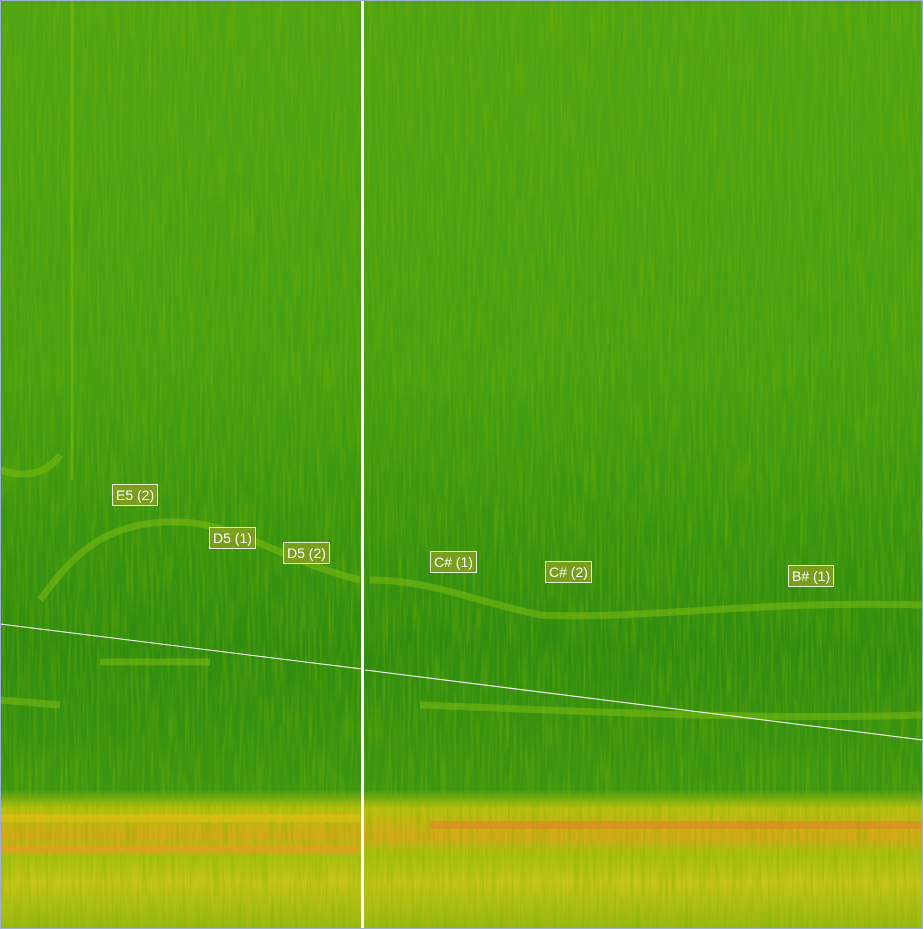  I want to click on note-label: B# (1), so click(811, 576).